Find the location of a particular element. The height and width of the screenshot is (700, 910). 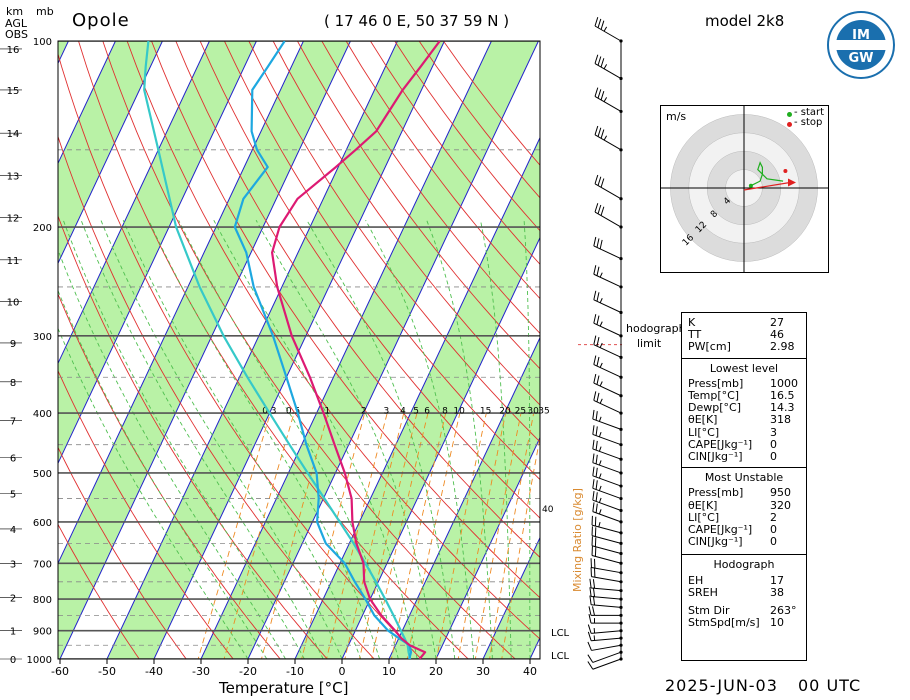

most-unstable-row: Press[mb] 950 is located at coordinates (744, 493).